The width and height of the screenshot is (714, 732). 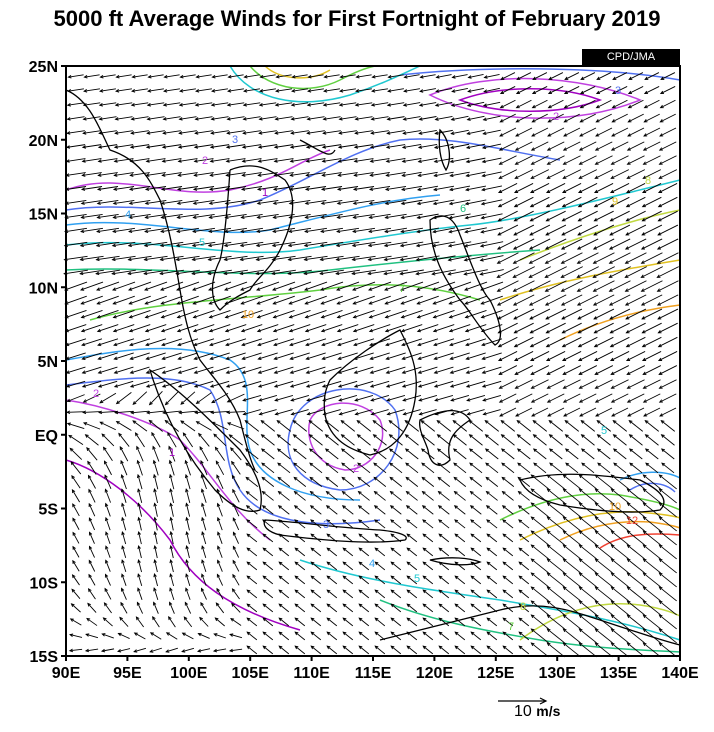 I want to click on isotach-line, so click(x=325, y=84).